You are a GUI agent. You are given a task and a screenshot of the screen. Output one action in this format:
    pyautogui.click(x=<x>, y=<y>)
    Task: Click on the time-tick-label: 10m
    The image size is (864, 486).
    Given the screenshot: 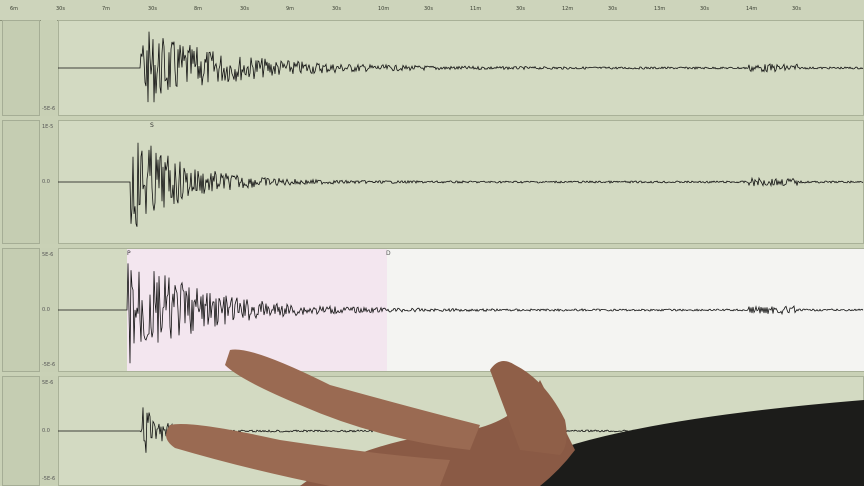 What is the action you would take?
    pyautogui.click(x=384, y=9)
    